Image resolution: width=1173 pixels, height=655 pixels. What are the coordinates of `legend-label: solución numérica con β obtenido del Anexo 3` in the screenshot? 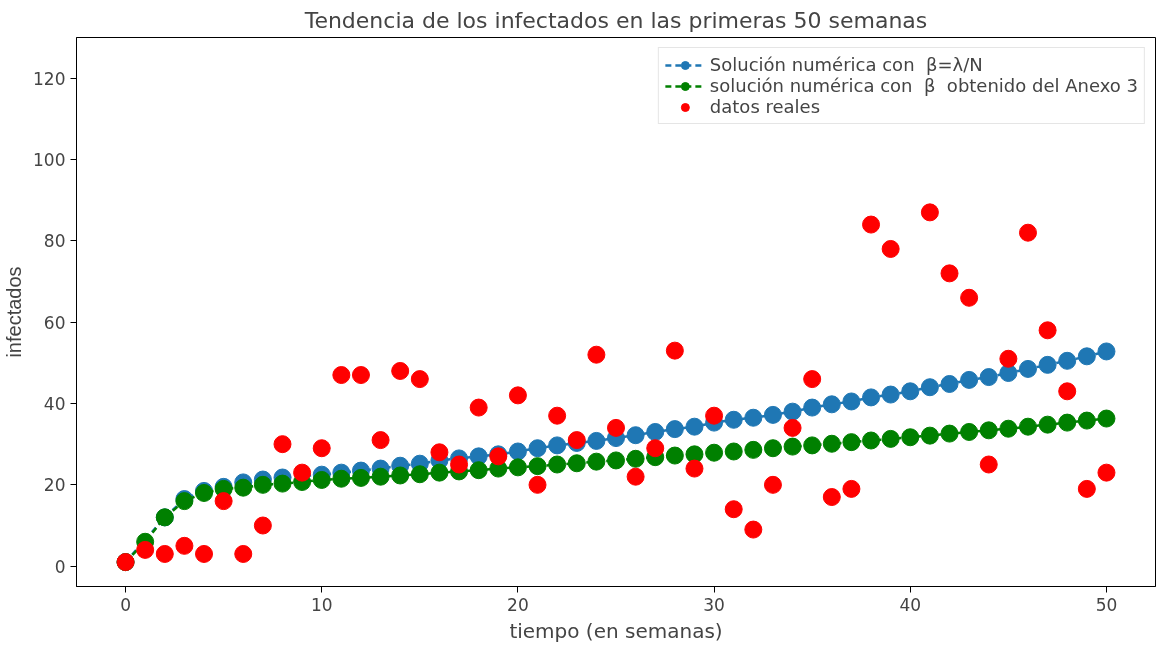 It's located at (923, 85).